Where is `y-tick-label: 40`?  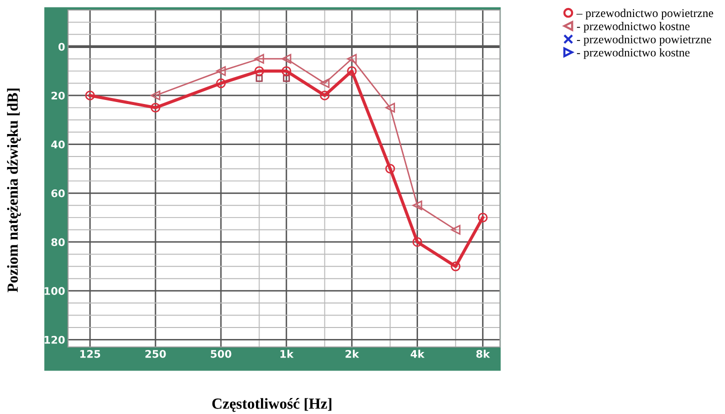 y-tick-label: 40 is located at coordinates (58, 144).